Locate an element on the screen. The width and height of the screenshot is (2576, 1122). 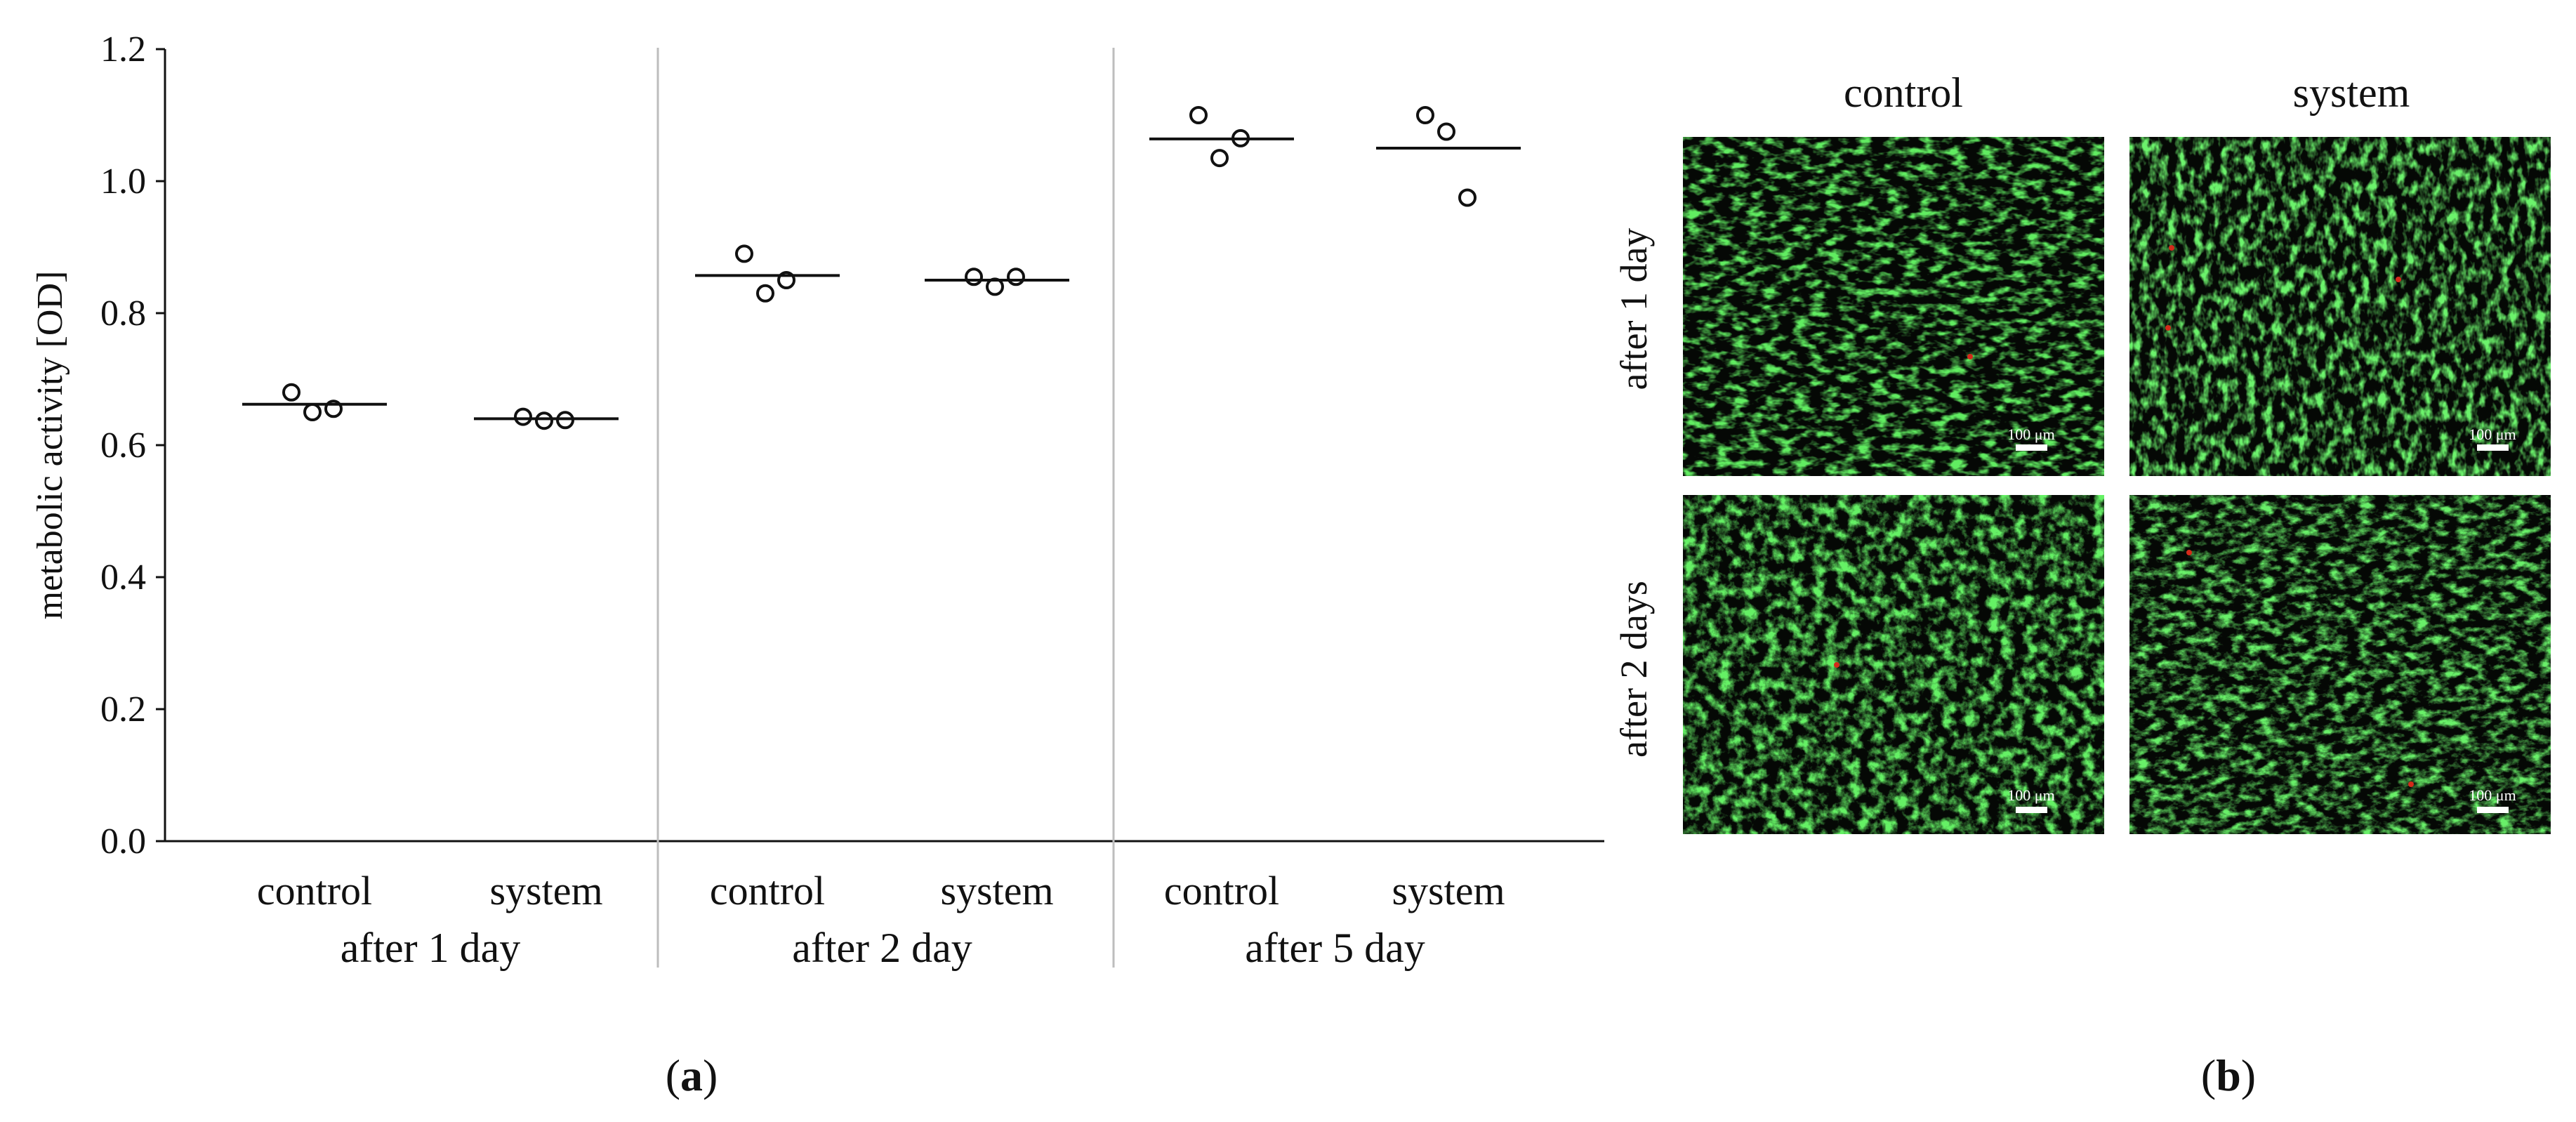
y-tick-label: 1.2 is located at coordinates (123, 49).